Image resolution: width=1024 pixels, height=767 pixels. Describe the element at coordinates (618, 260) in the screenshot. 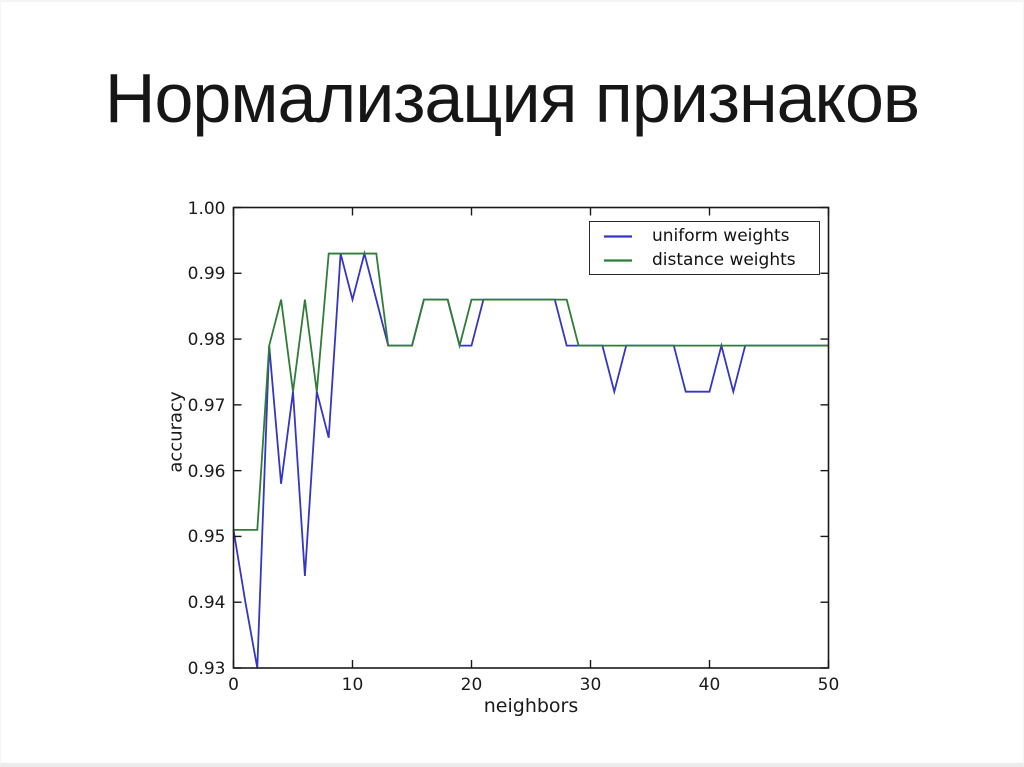

I see `distance-line-swatch` at that location.